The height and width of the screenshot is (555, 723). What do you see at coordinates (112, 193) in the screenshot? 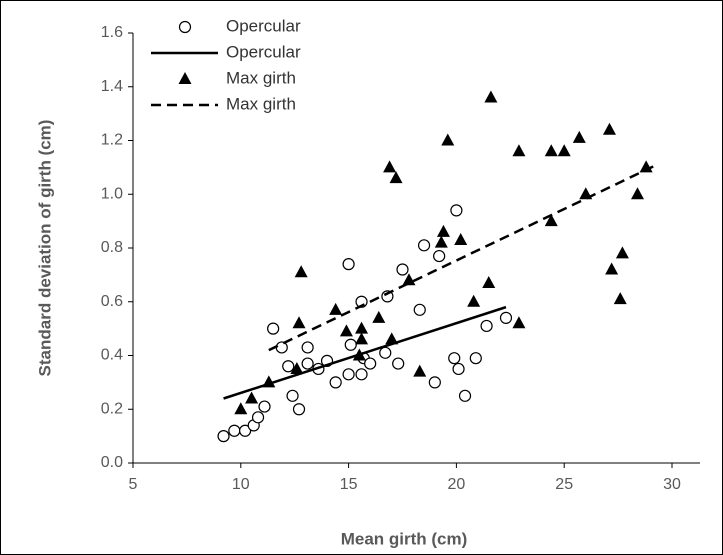
I see `y-tick-label: 1.0` at bounding box center [112, 193].